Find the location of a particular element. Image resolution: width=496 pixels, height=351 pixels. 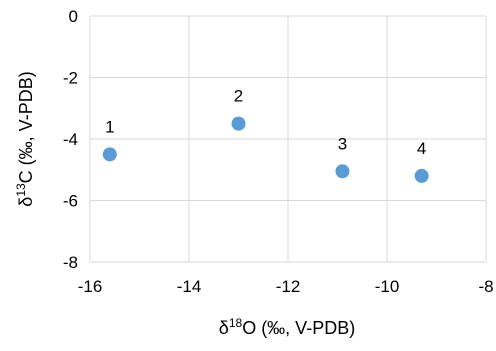

x-tick-labels: -16 -14 -12 -10 -8 is located at coordinates (286, 286).